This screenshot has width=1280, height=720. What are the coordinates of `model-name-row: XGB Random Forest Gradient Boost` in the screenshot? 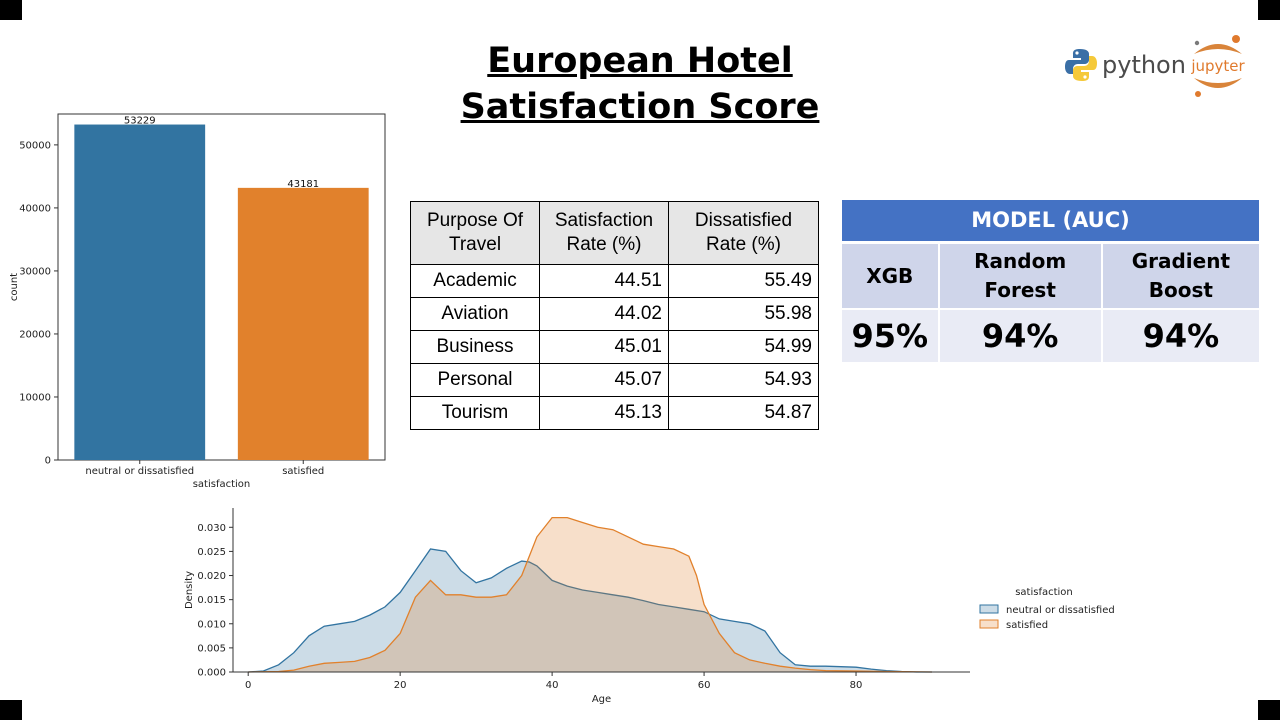 It's located at (1050, 276).